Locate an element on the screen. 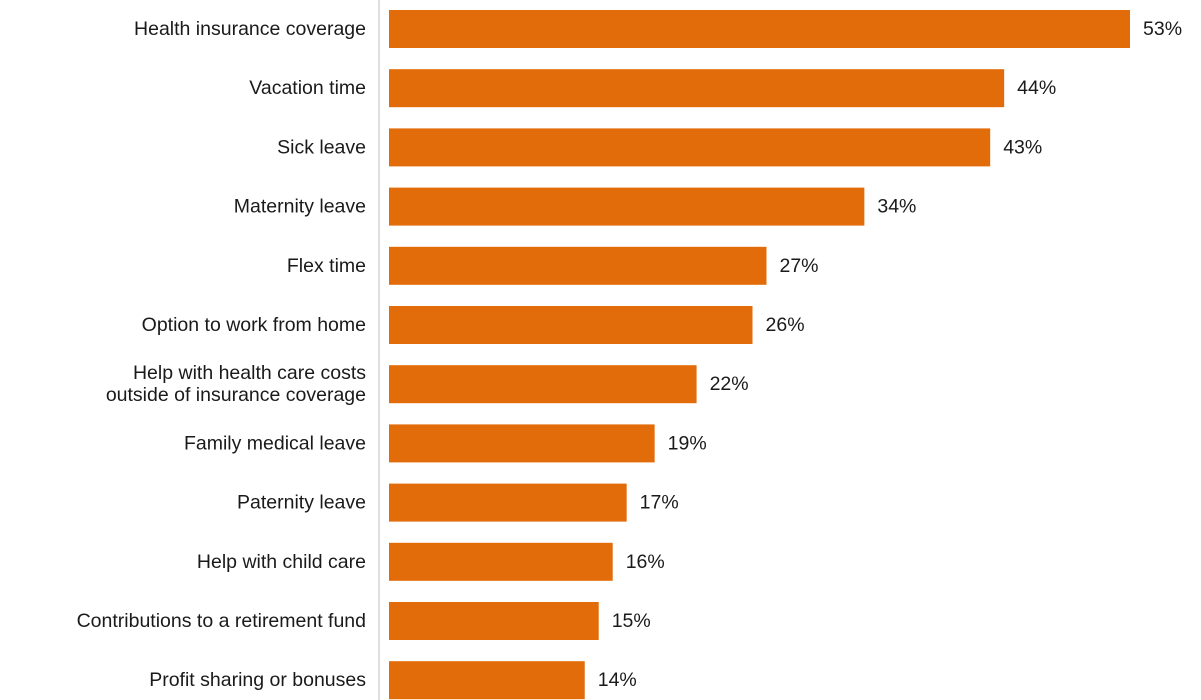 This screenshot has height=700, width=1201. category-label-line: outside of insurance coverage is located at coordinates (236, 395).